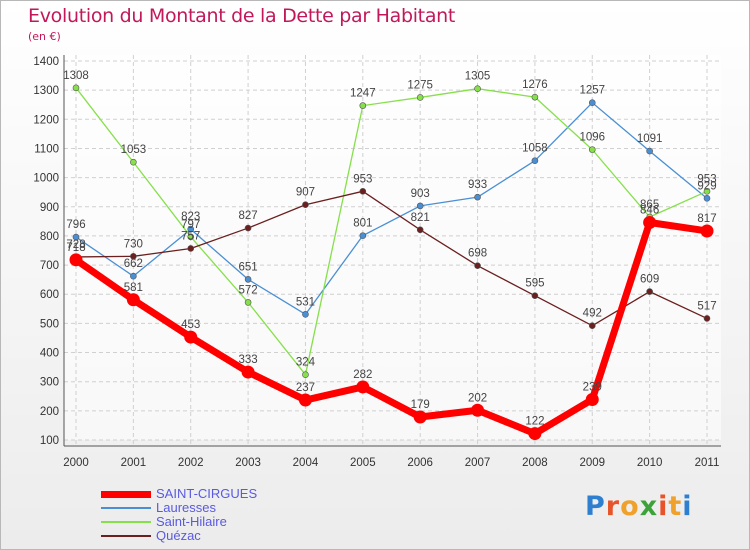 This screenshot has height=550, width=750. I want to click on legend-label: Saint-Hilaire, so click(191, 521).